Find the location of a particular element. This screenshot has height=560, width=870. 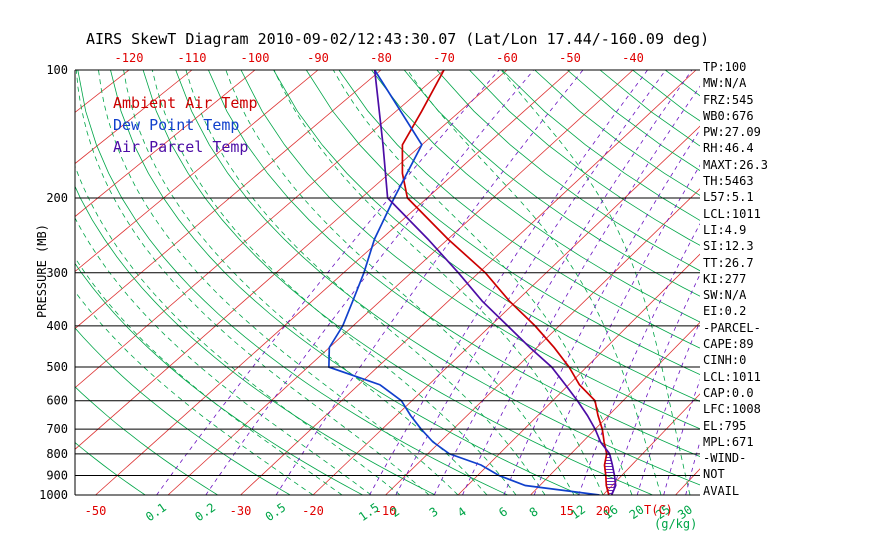

bottom-temp-tick-label: 20 is located at coordinates (603, 511).